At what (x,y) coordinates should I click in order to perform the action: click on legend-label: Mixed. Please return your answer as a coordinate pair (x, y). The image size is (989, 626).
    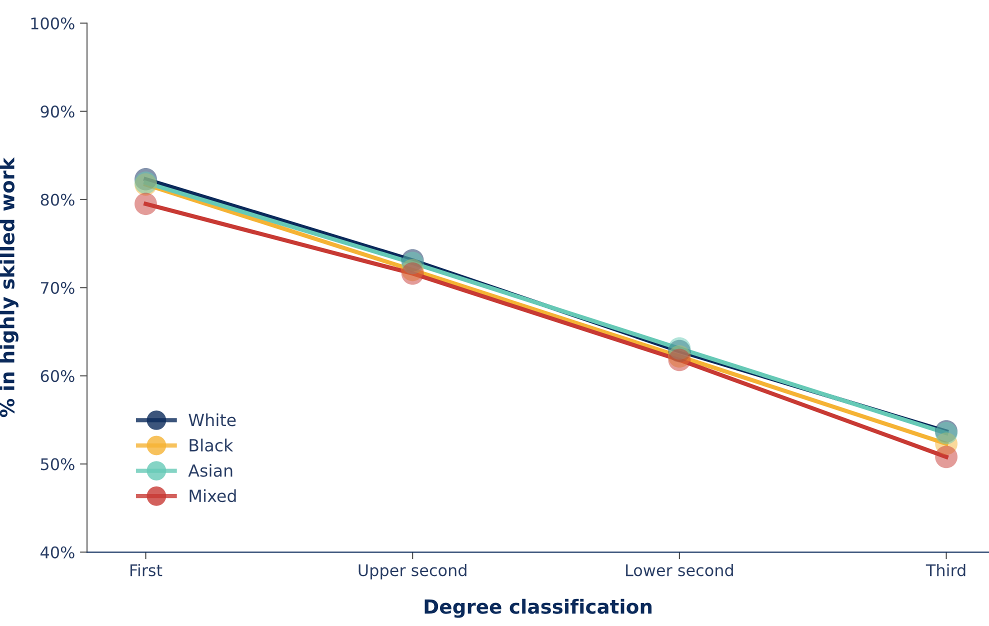
    Looking at the image, I should click on (213, 495).